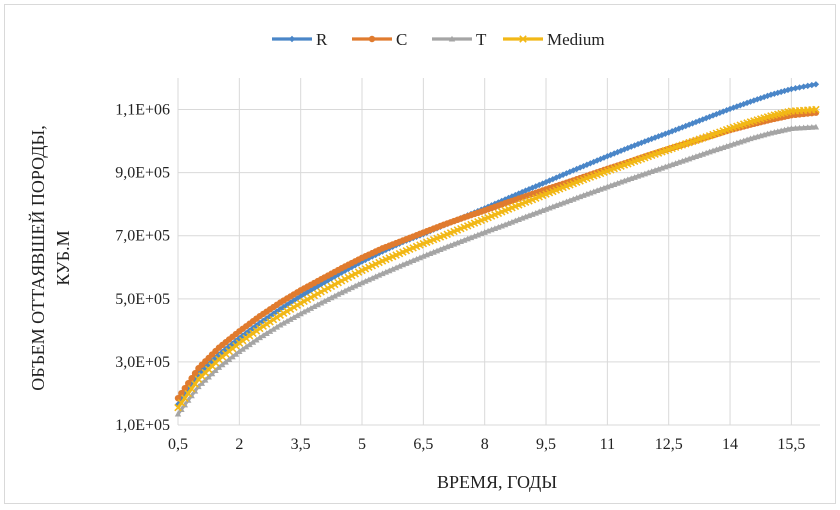  I want to click on legend-marker-medium, so click(523, 39).